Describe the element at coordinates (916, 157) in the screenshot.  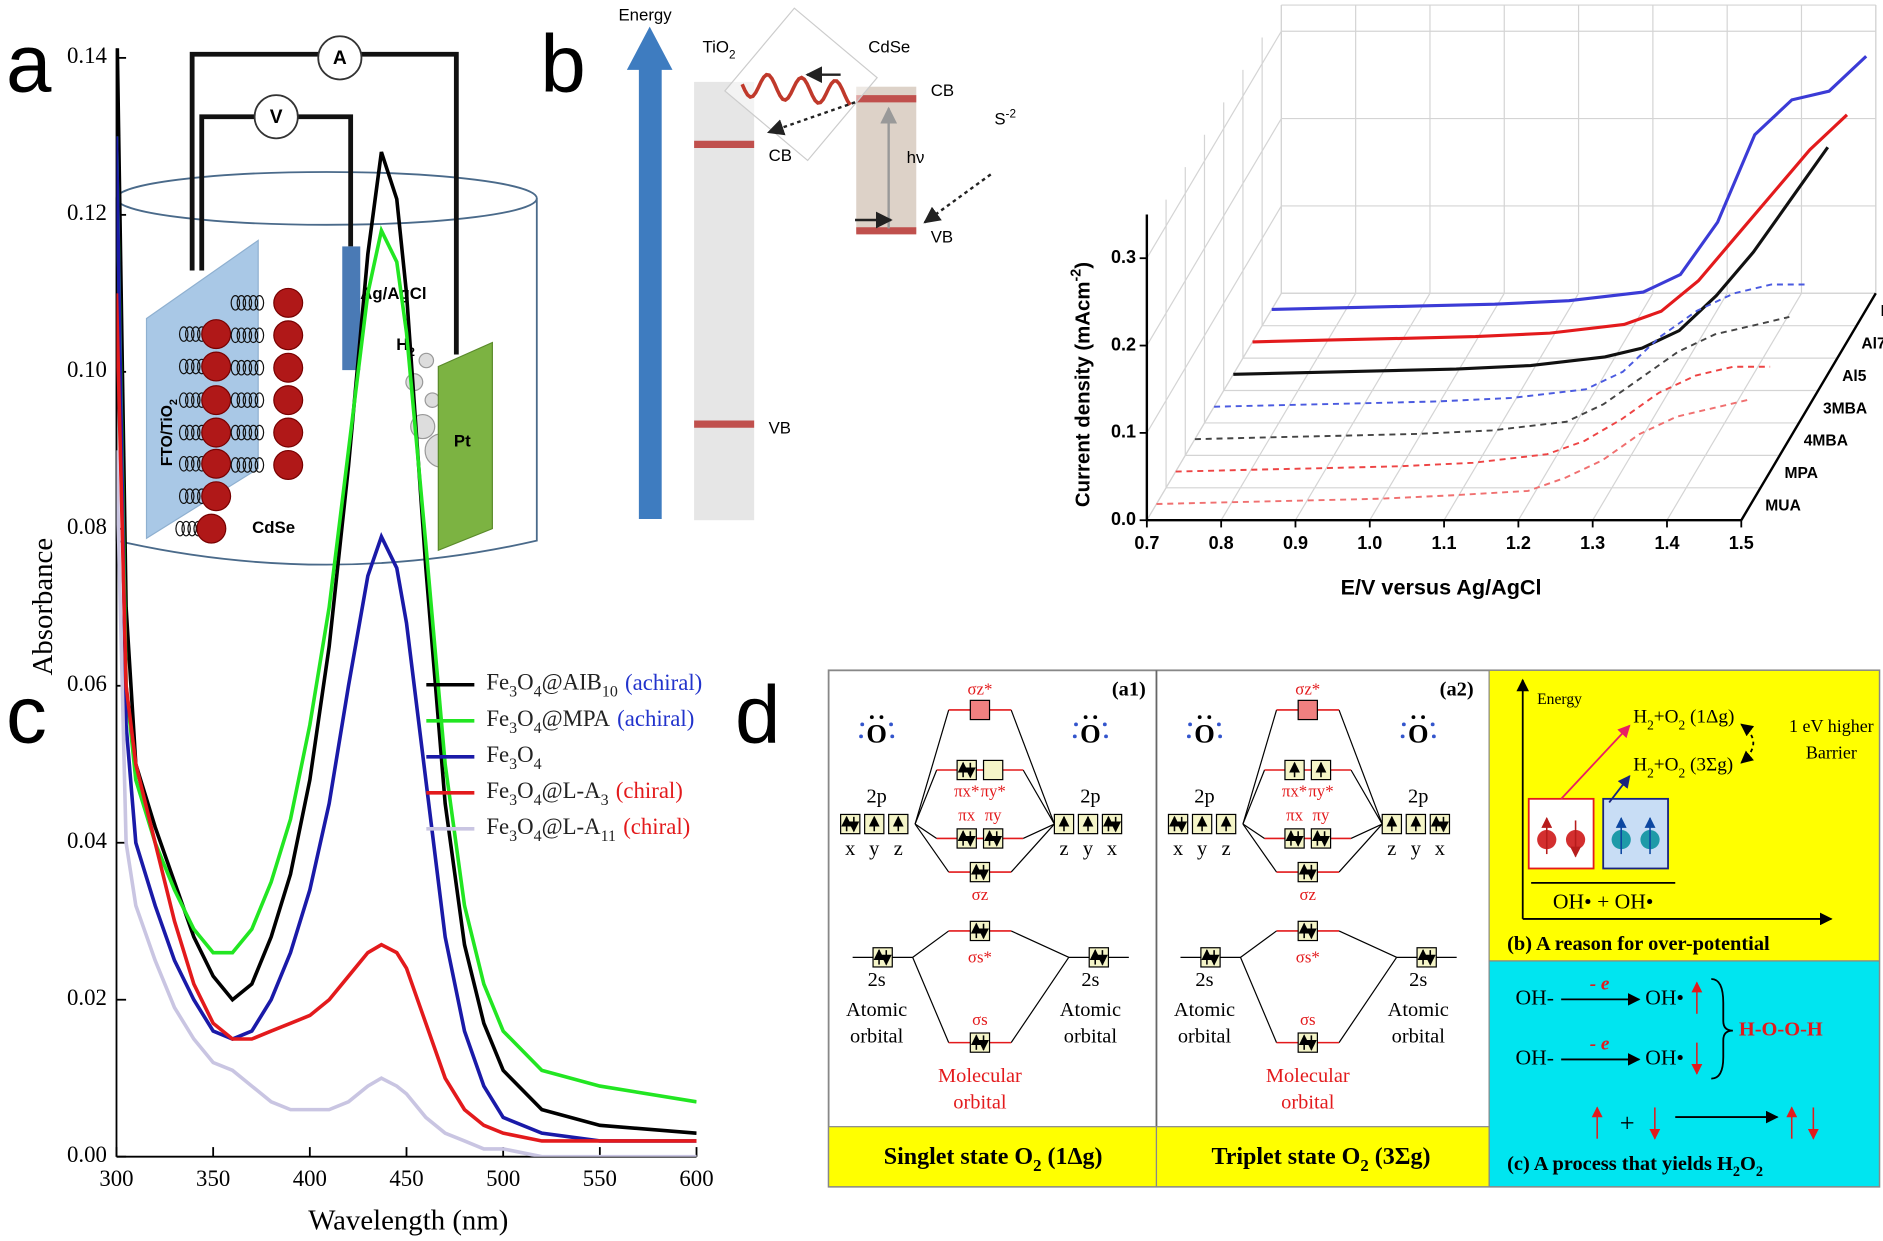
I see `photon-label: hν` at that location.